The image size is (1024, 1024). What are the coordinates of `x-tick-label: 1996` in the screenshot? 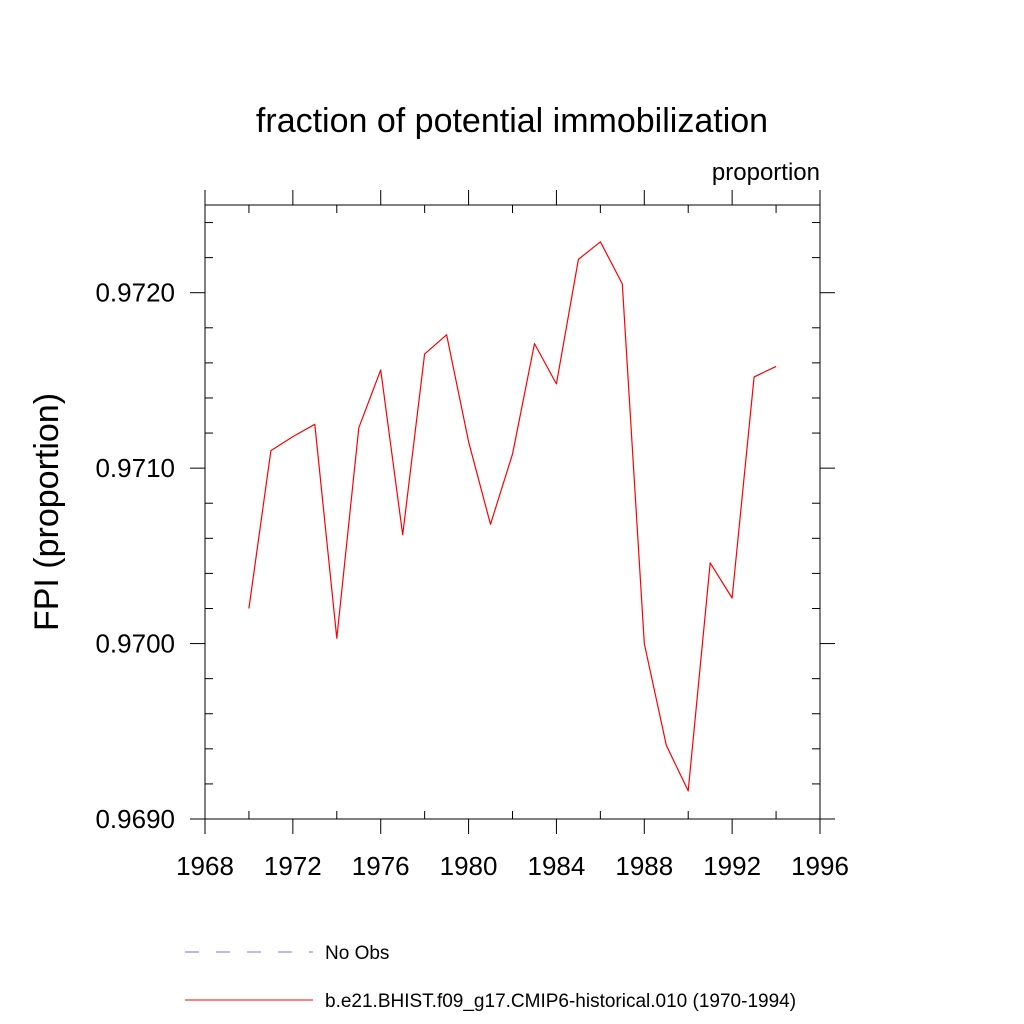 It's located at (820, 866).